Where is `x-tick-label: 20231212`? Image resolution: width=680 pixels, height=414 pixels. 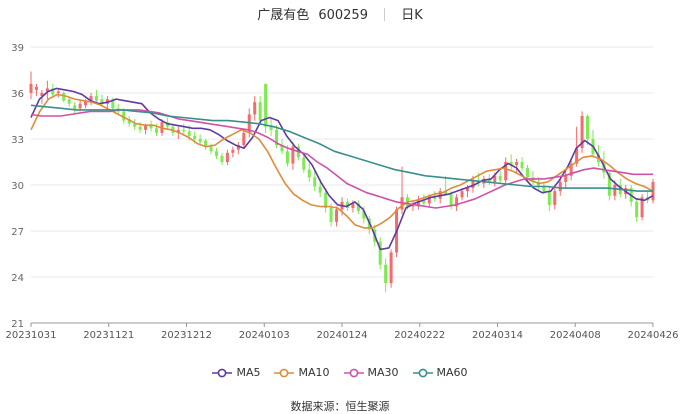 x-tick-label: 20231212 is located at coordinates (186, 335).